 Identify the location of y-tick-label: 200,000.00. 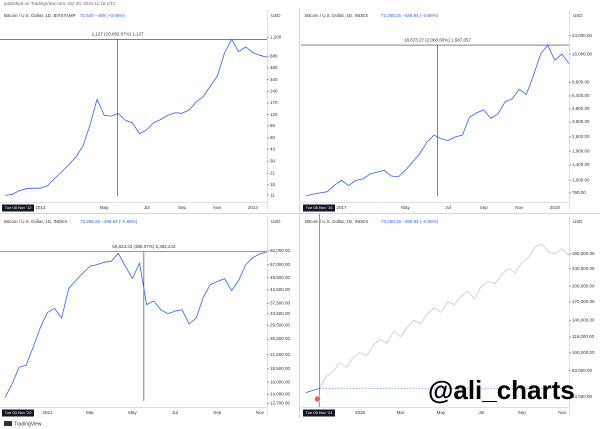
(583, 285).